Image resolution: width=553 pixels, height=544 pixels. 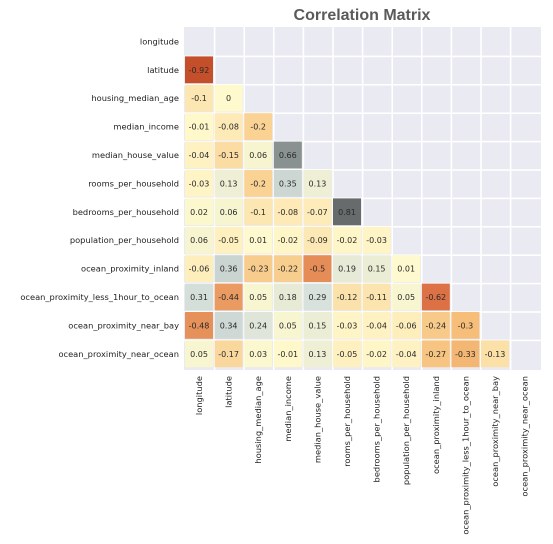 I want to click on cell-value-label: -0.05, so click(x=228, y=240).